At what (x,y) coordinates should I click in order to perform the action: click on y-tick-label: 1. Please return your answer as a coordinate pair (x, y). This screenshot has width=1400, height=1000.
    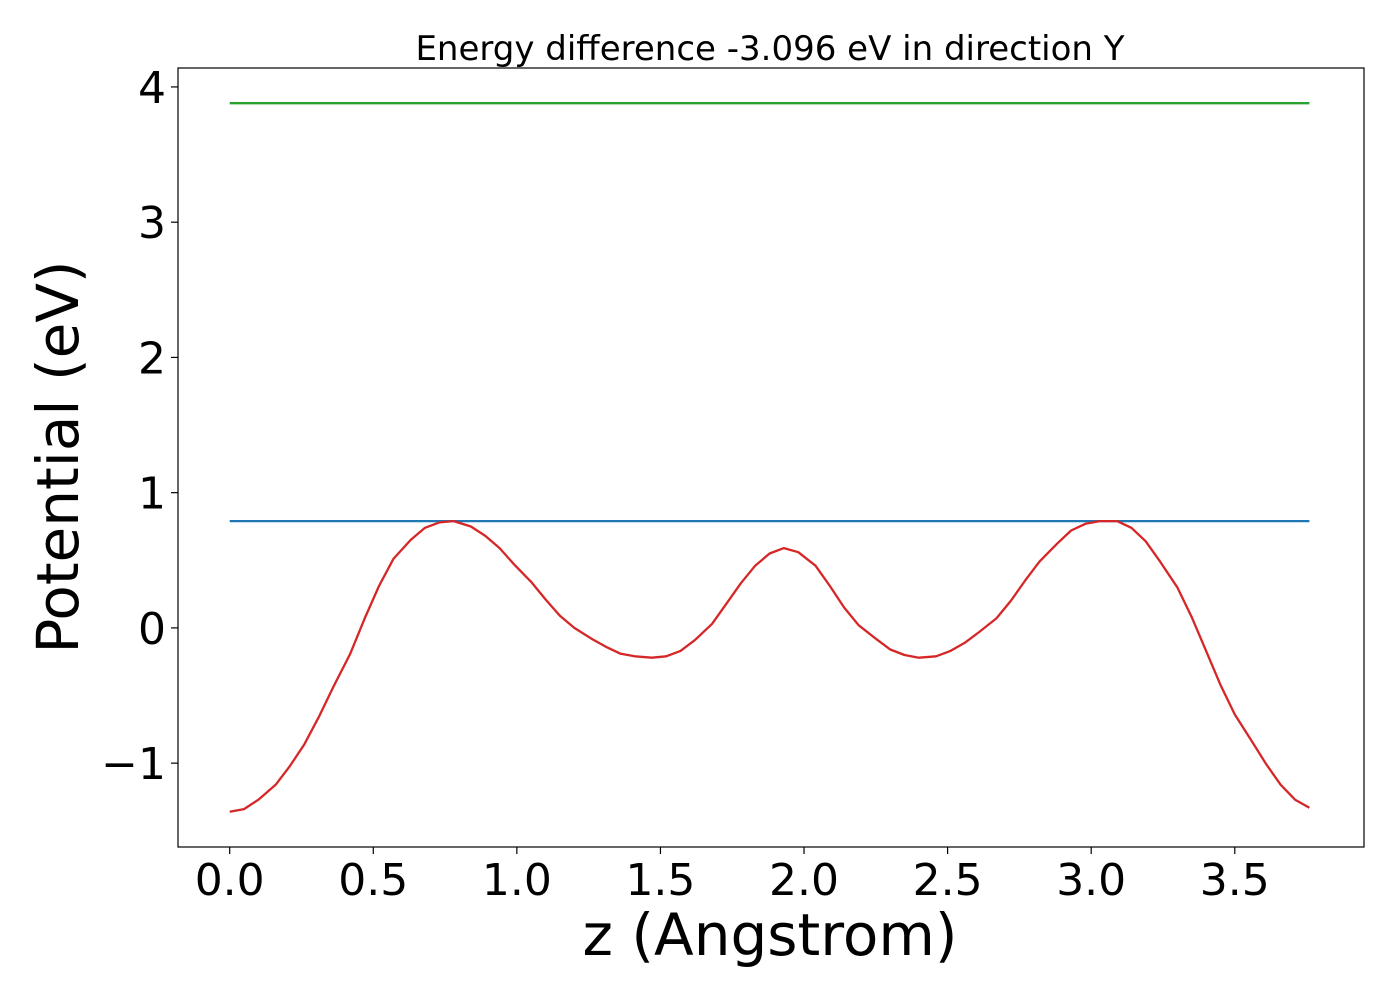
    Looking at the image, I should click on (152, 494).